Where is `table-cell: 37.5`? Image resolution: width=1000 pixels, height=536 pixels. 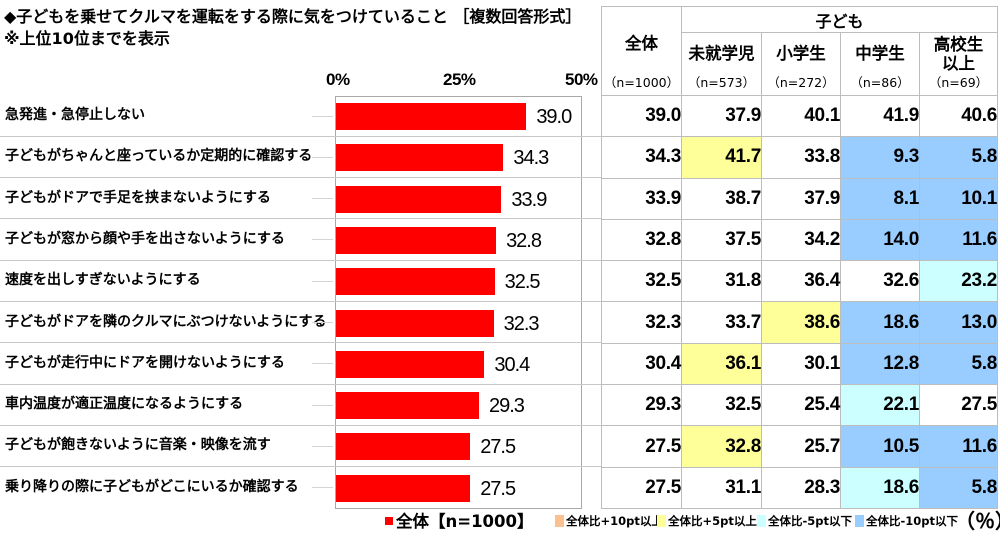 table-cell: 37.5 is located at coordinates (721, 240).